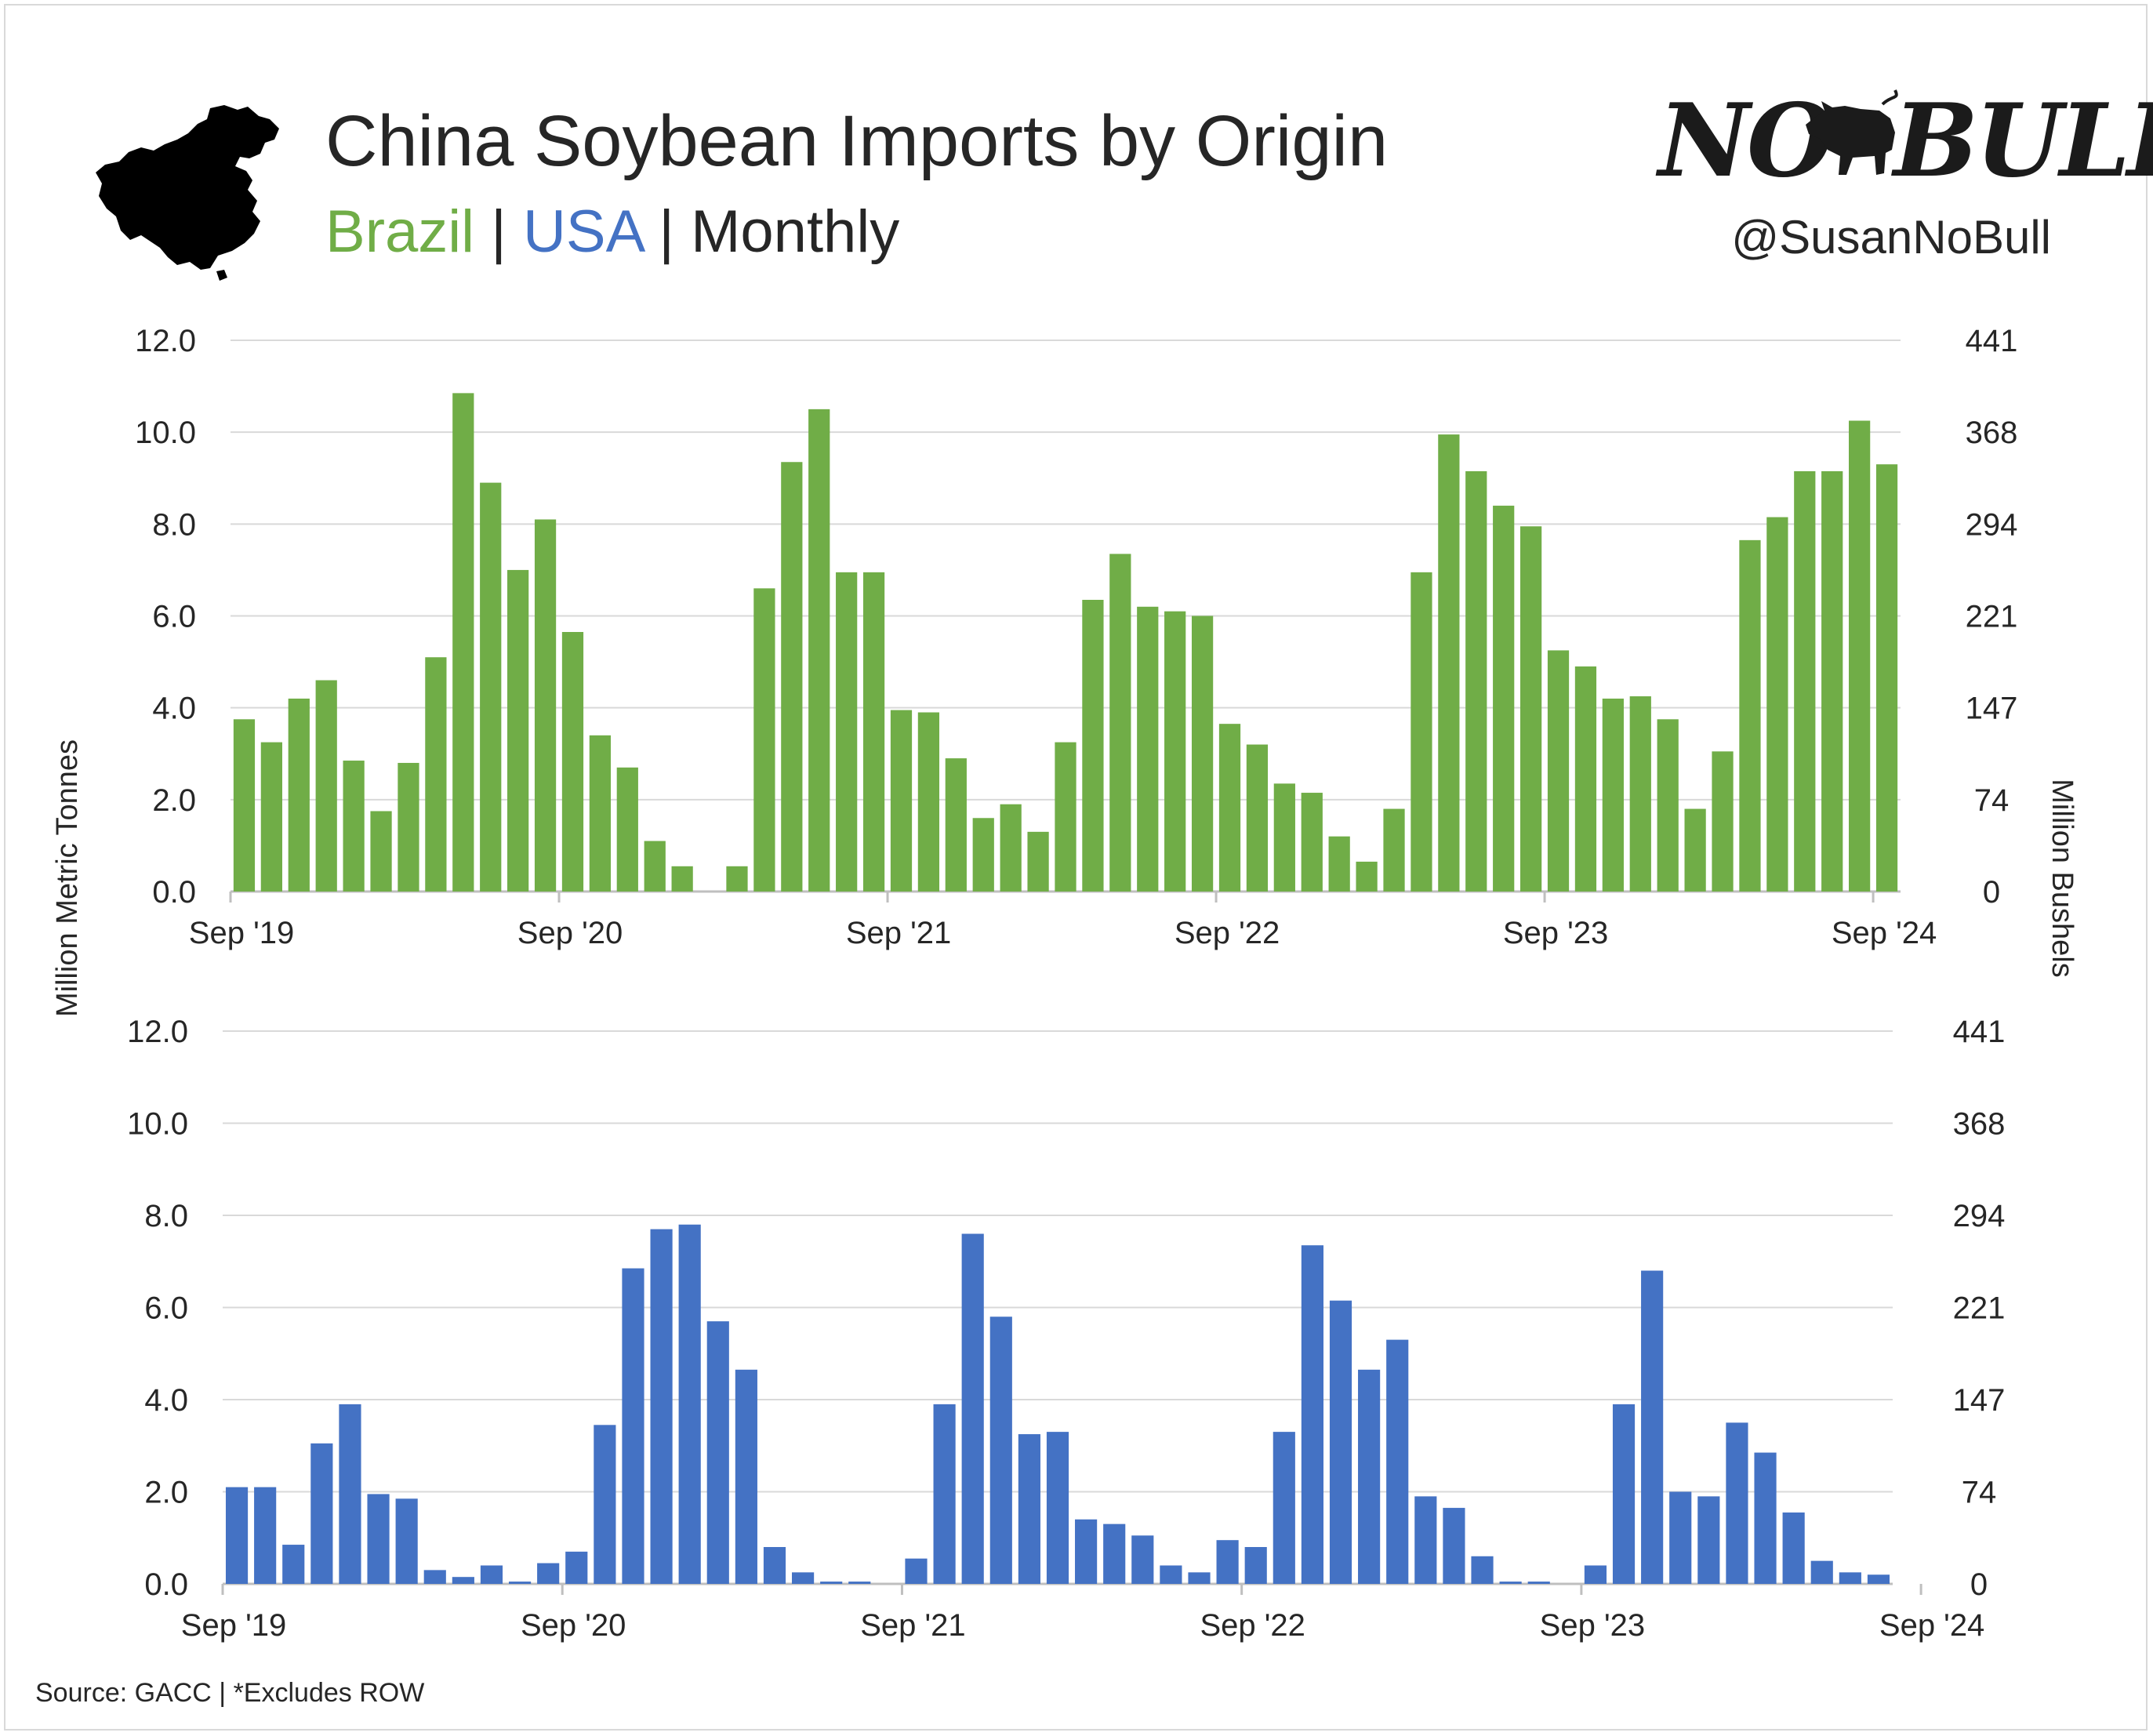 The image size is (2153, 1736). Describe the element at coordinates (158, 1124) in the screenshot. I see `y-tick-label: 10.0` at that location.